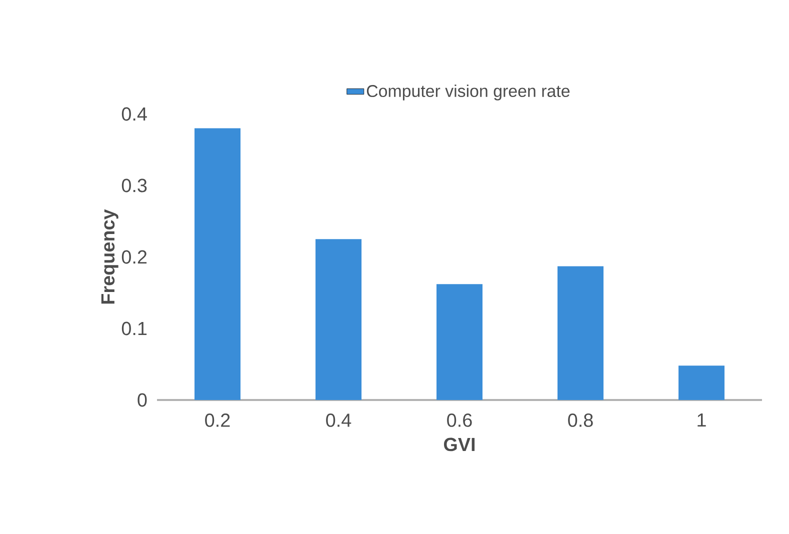 This screenshot has height=534, width=789. I want to click on y-axis-title: Frequency, so click(109, 256).